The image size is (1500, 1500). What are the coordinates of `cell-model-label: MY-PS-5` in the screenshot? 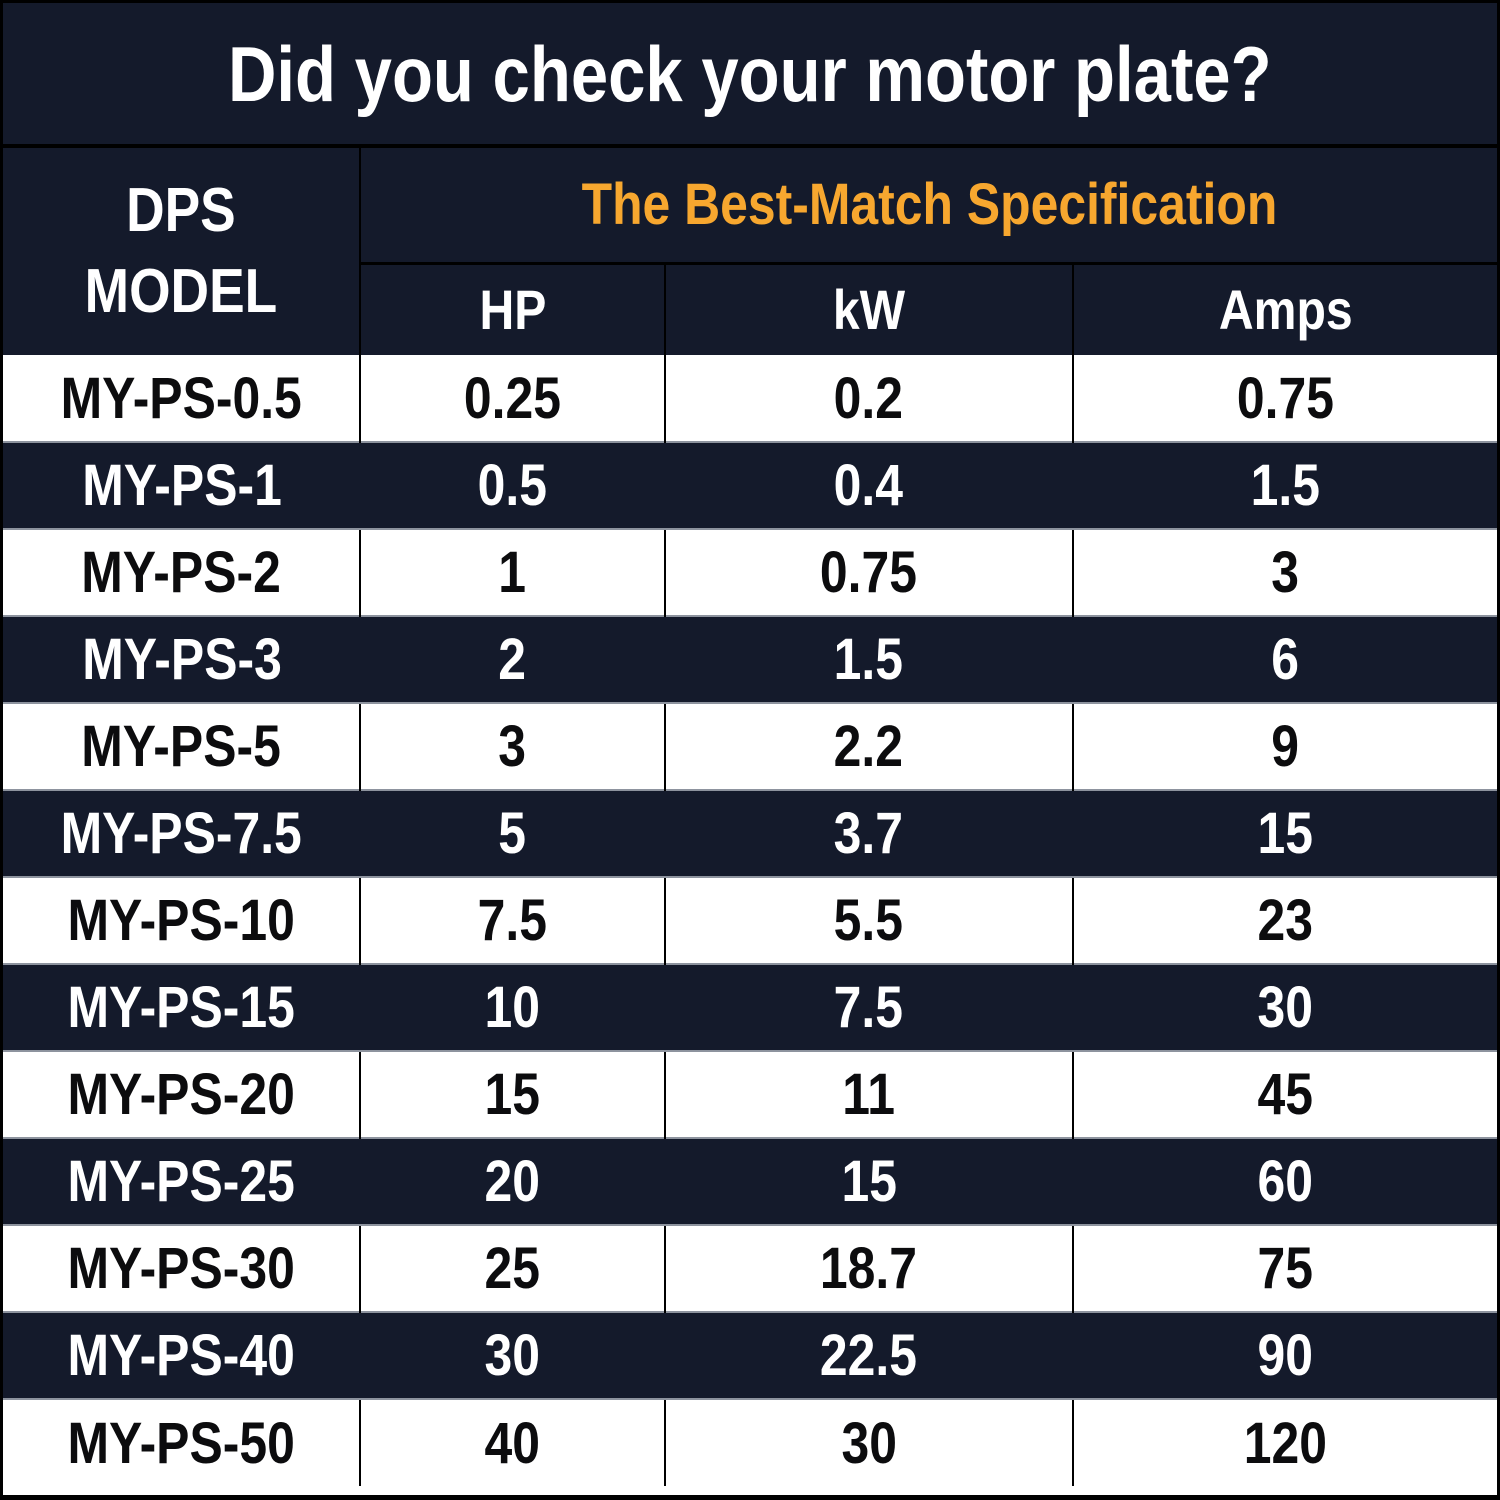 It's located at (181, 746).